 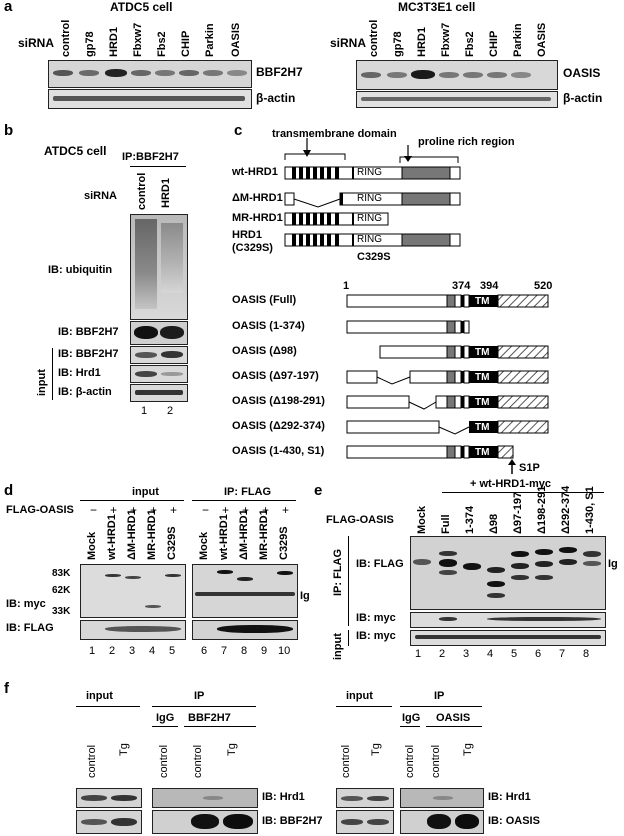 What do you see at coordinates (79, 373) in the screenshot?
I see `b-blot-label-hrd1: IB: Hrd1` at bounding box center [79, 373].